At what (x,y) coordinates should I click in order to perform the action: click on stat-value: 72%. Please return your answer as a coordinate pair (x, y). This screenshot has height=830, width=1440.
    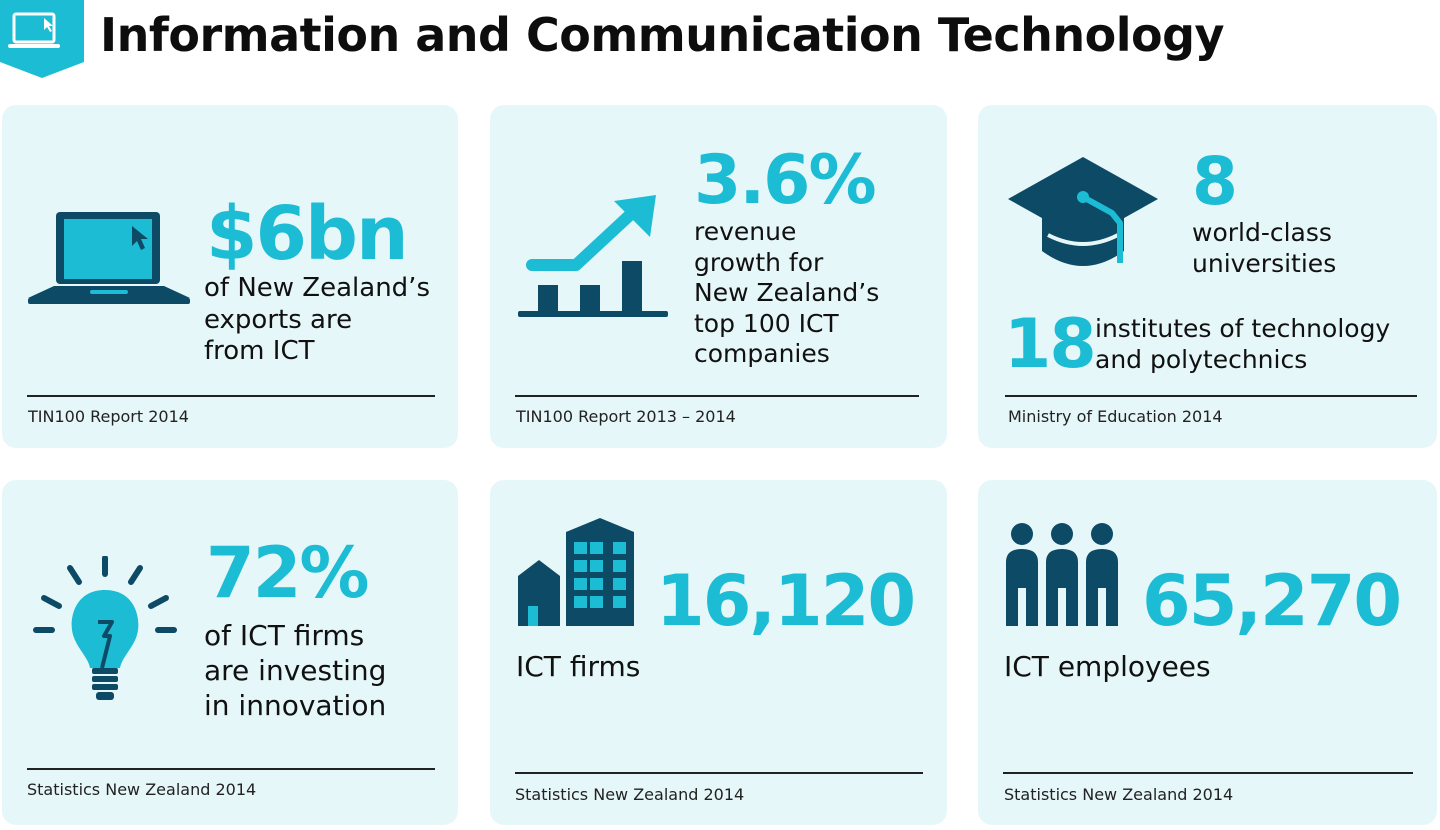
    Looking at the image, I should click on (288, 573).